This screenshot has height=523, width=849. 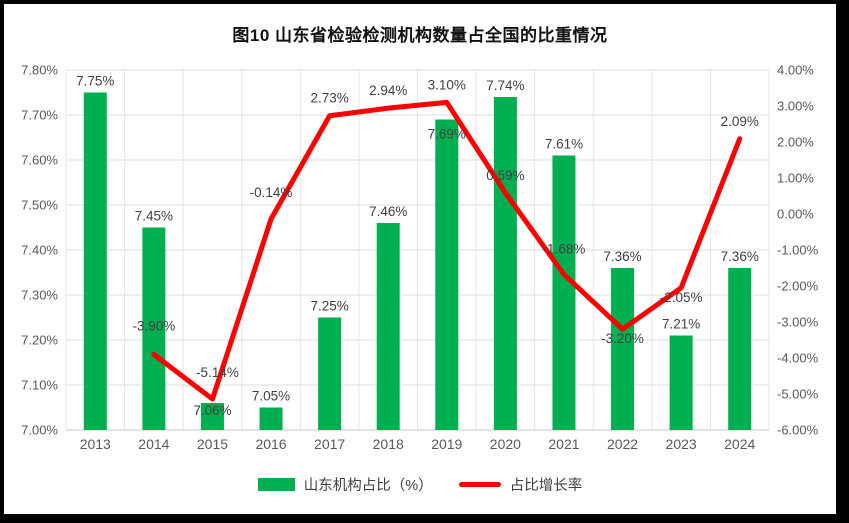 What do you see at coordinates (795, 142) in the screenshot?
I see `right-axis-tick-label: 2.00%` at bounding box center [795, 142].